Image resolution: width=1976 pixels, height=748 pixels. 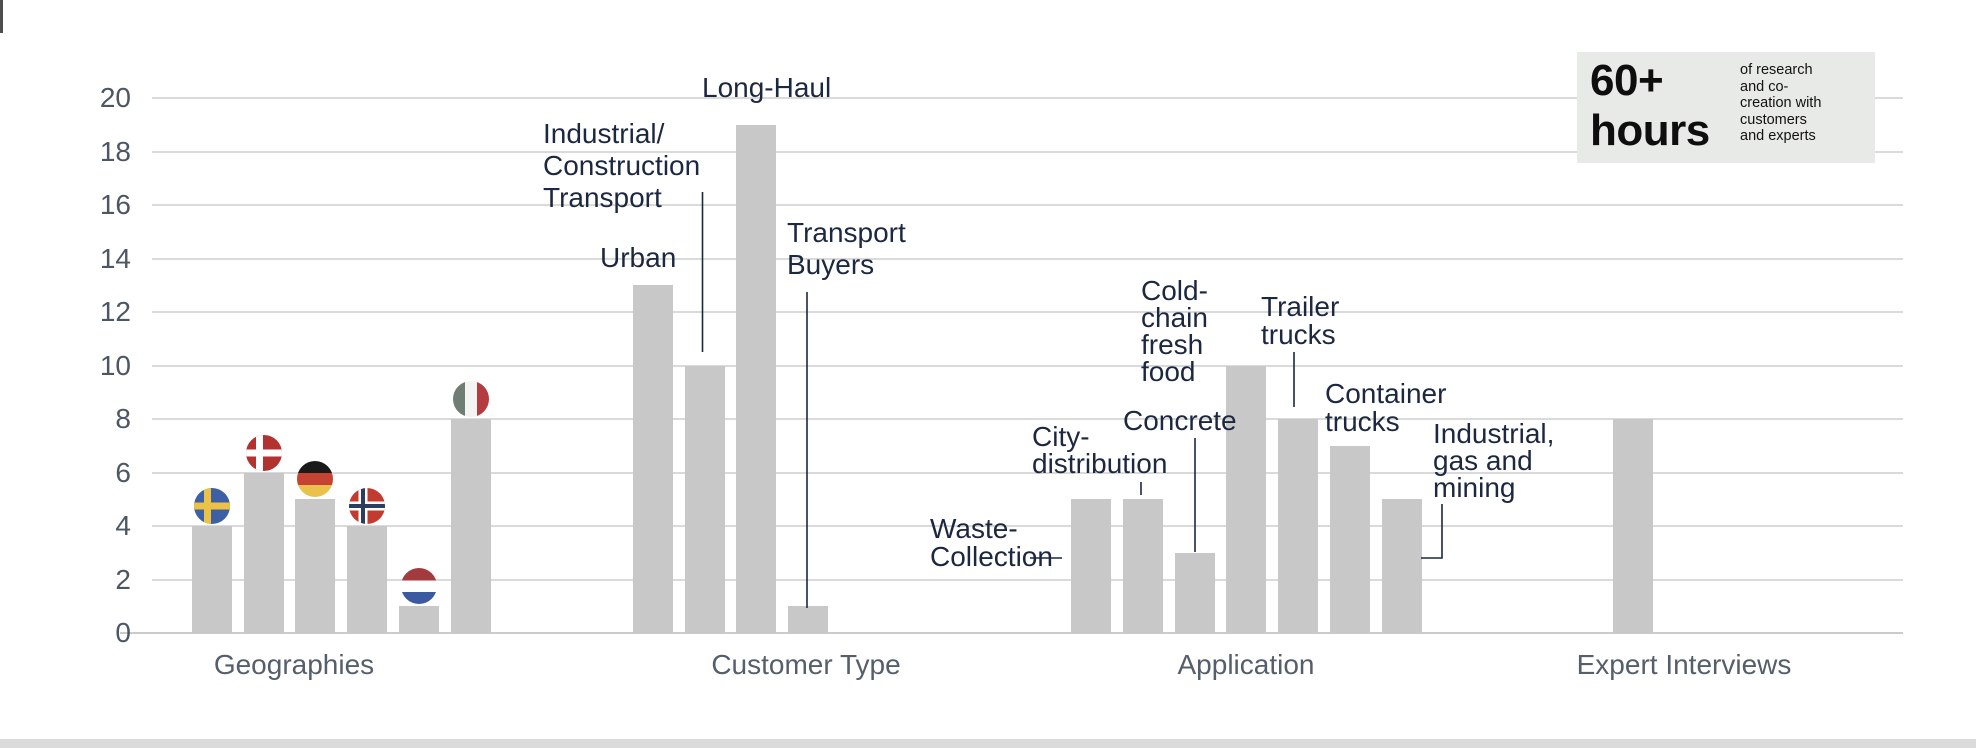 What do you see at coordinates (315, 566) in the screenshot?
I see `bar-germany` at bounding box center [315, 566].